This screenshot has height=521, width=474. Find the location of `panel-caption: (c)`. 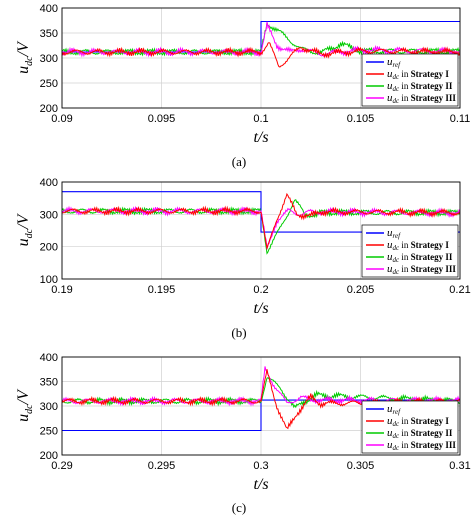

panel-caption: (c) is located at coordinates (239, 507).